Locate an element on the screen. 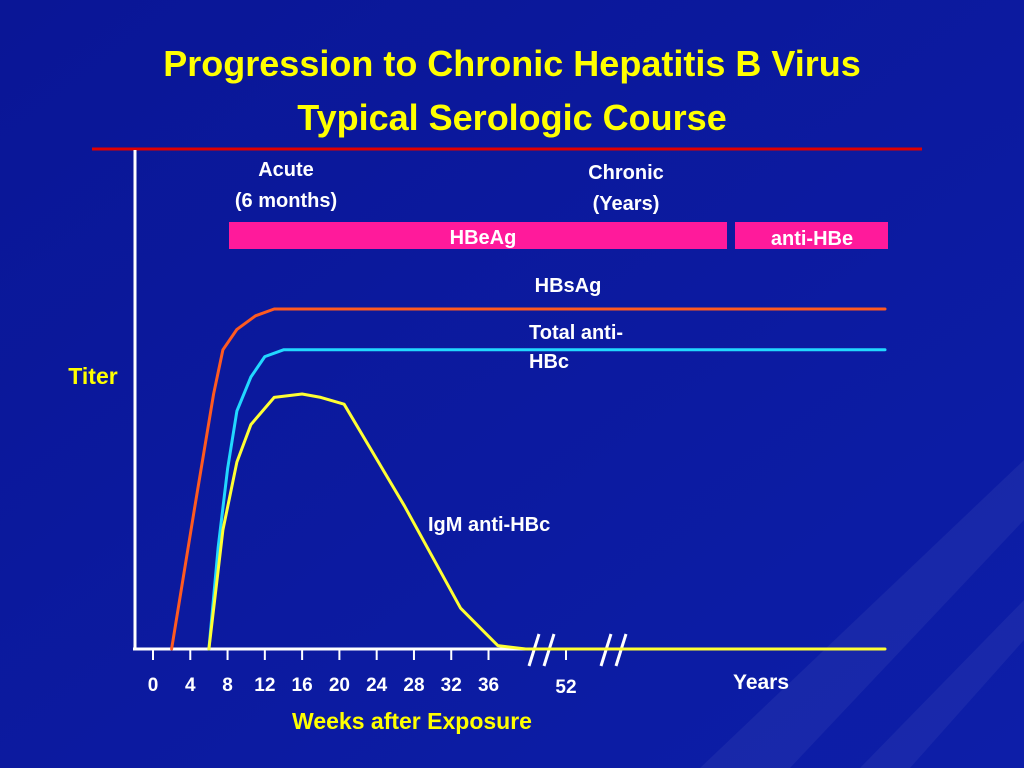 The width and height of the screenshot is (1024, 768). x-axis-title: Weeks after Exposure is located at coordinates (412, 721).